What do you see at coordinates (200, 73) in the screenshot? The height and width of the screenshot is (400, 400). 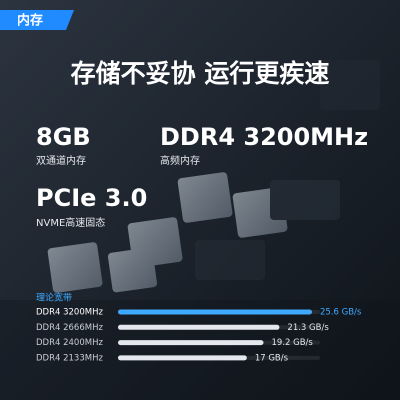 I see `headline: 存储不妥协 运行更疾速` at bounding box center [200, 73].